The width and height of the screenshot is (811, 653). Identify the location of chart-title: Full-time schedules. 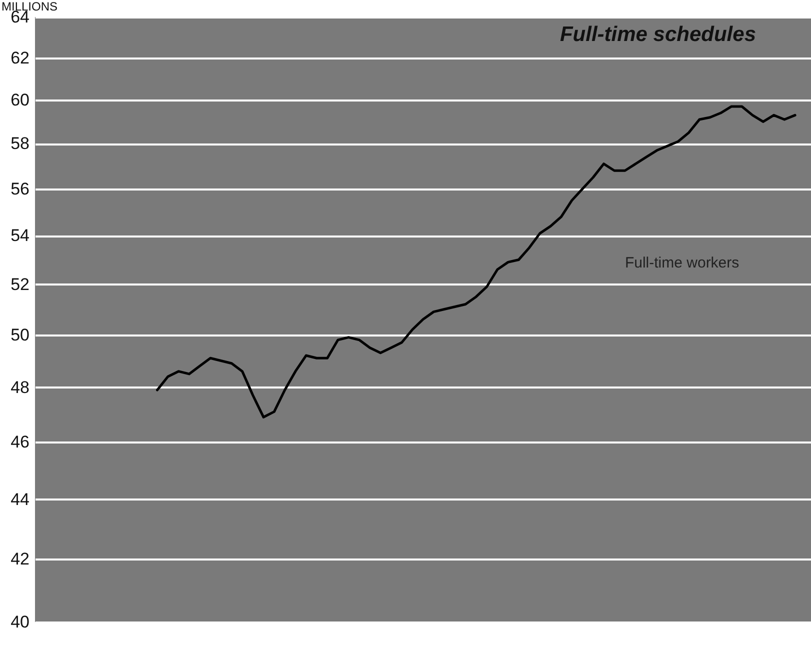
(658, 34).